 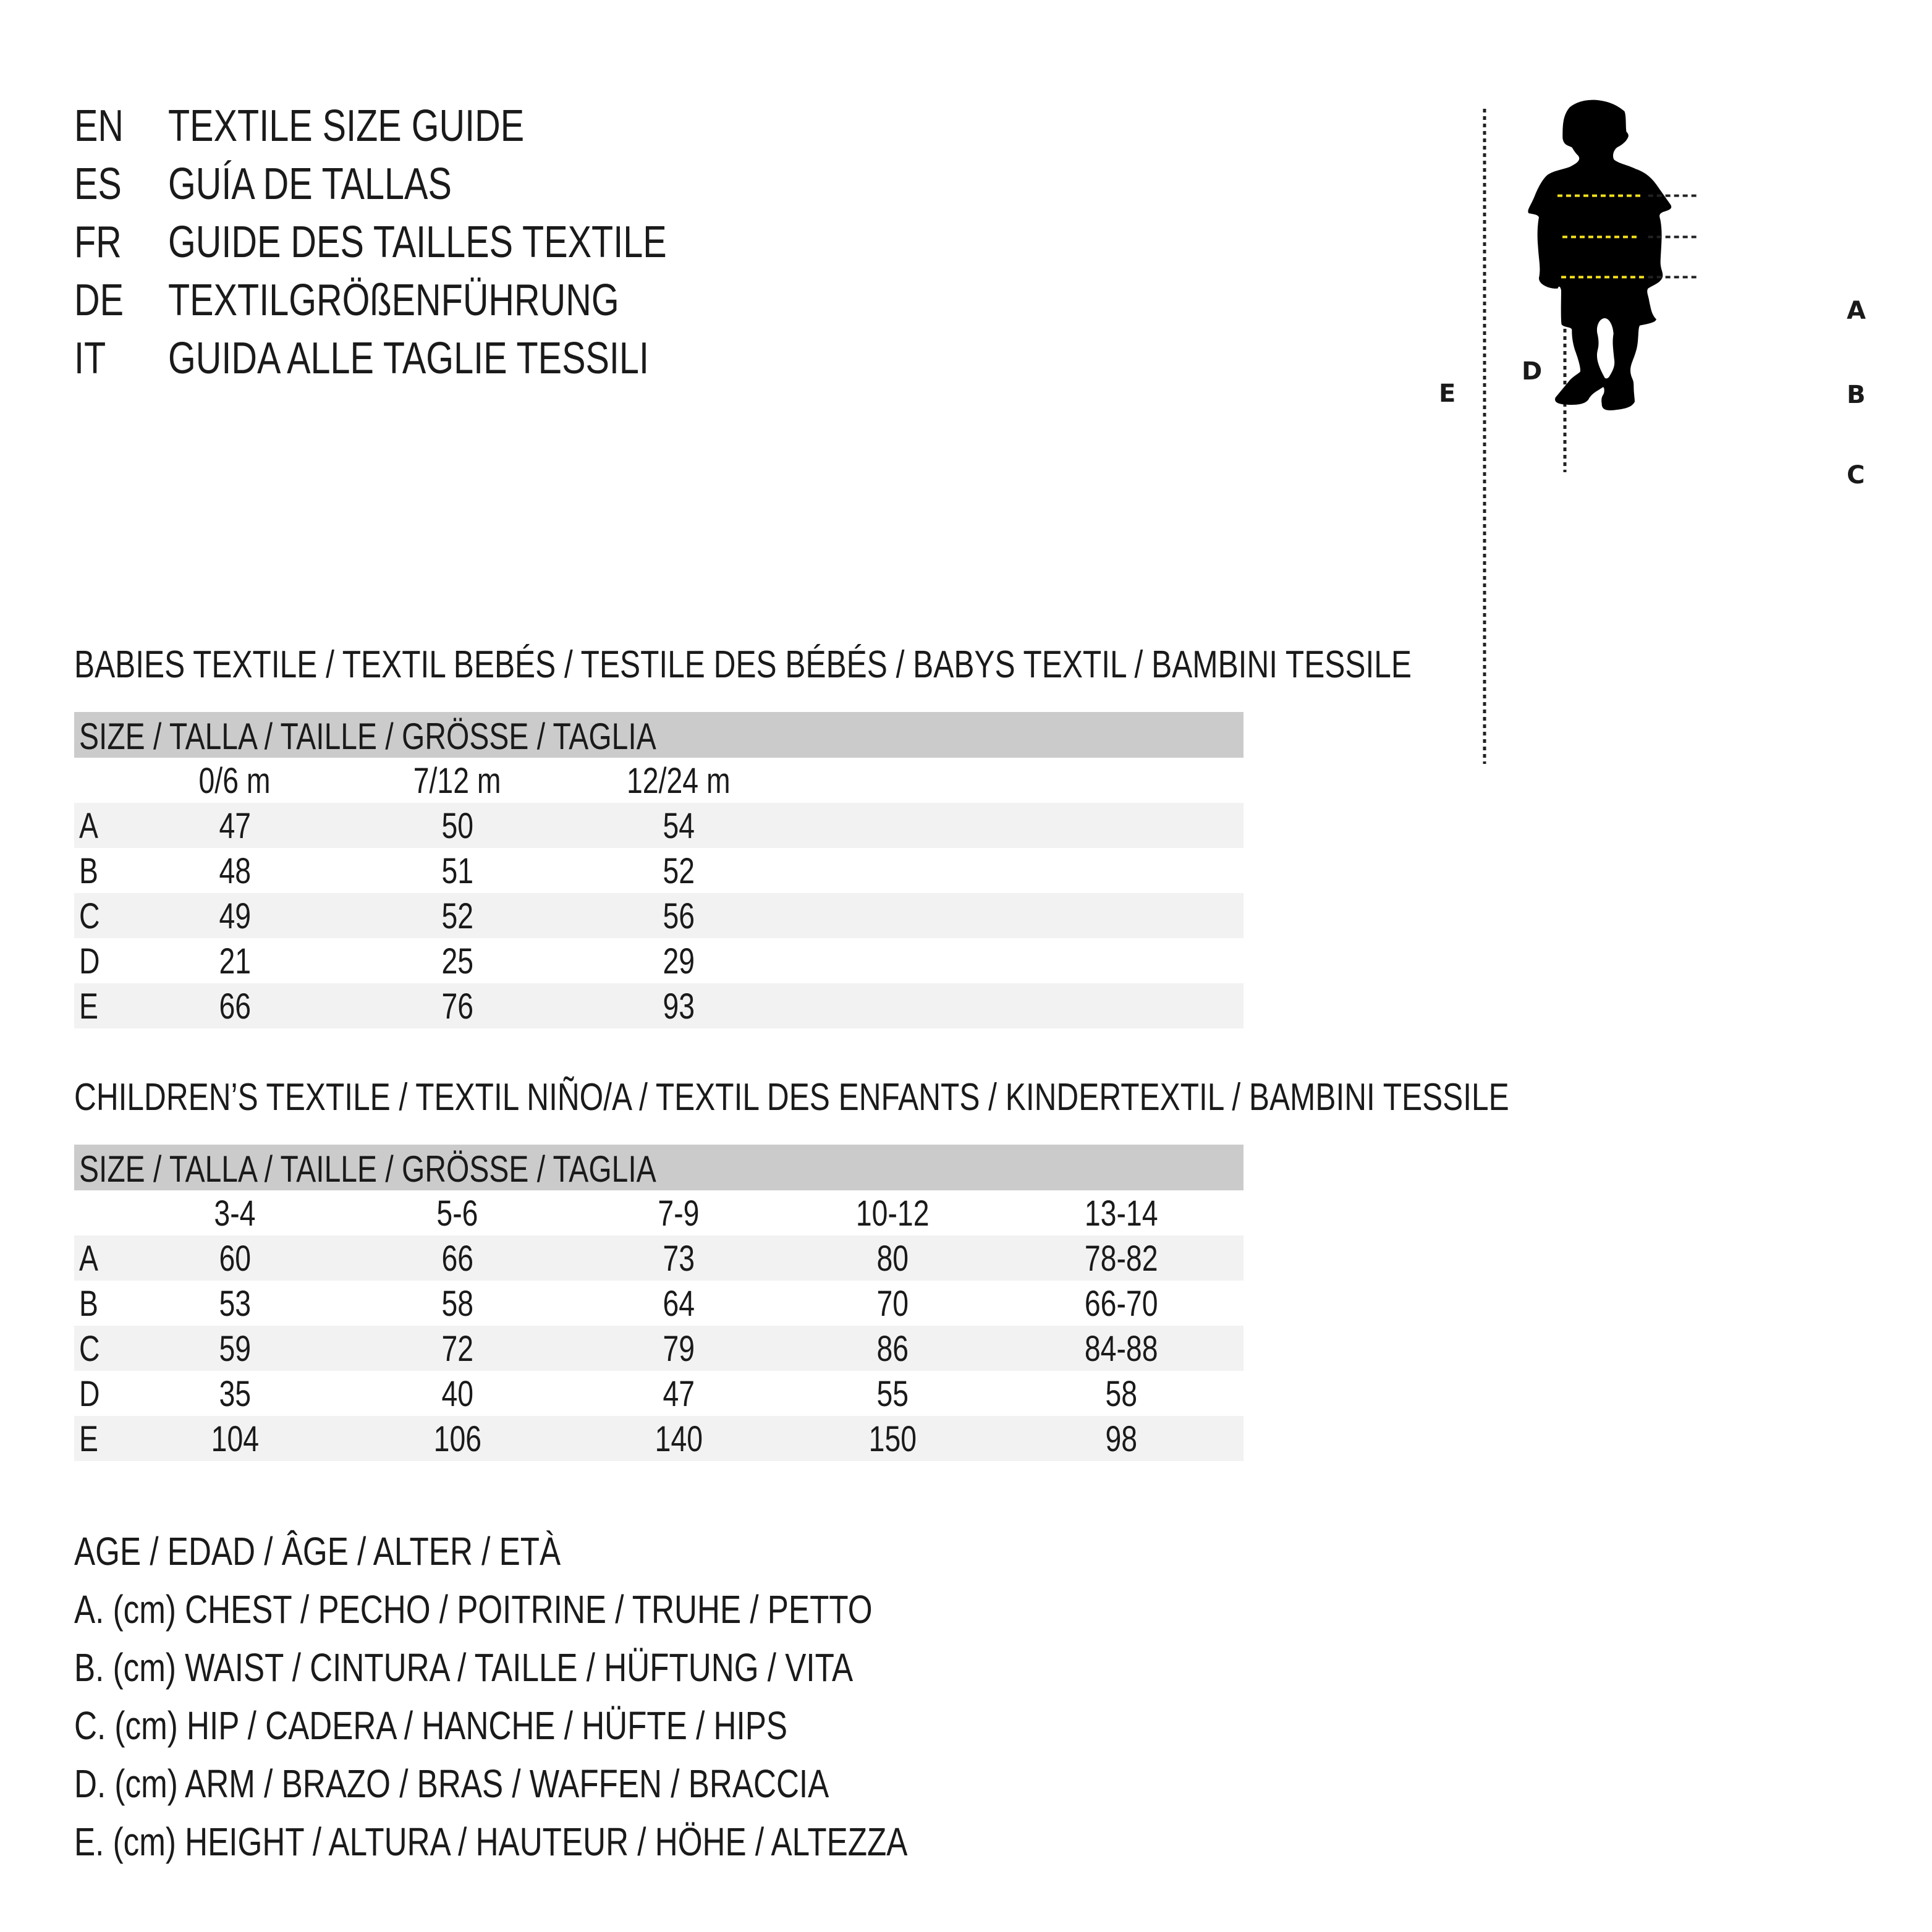 What do you see at coordinates (457, 1006) in the screenshot?
I see `table-cell: 76` at bounding box center [457, 1006].